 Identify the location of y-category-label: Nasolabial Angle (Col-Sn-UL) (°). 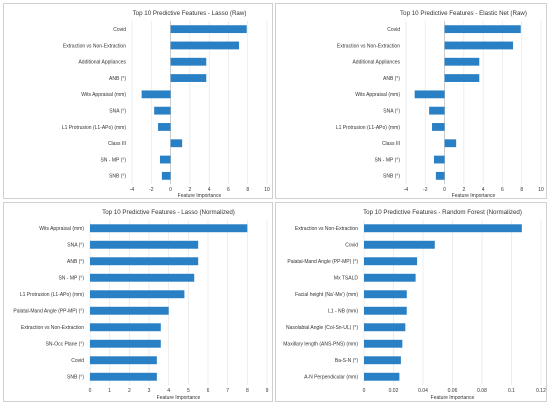
(322, 328).